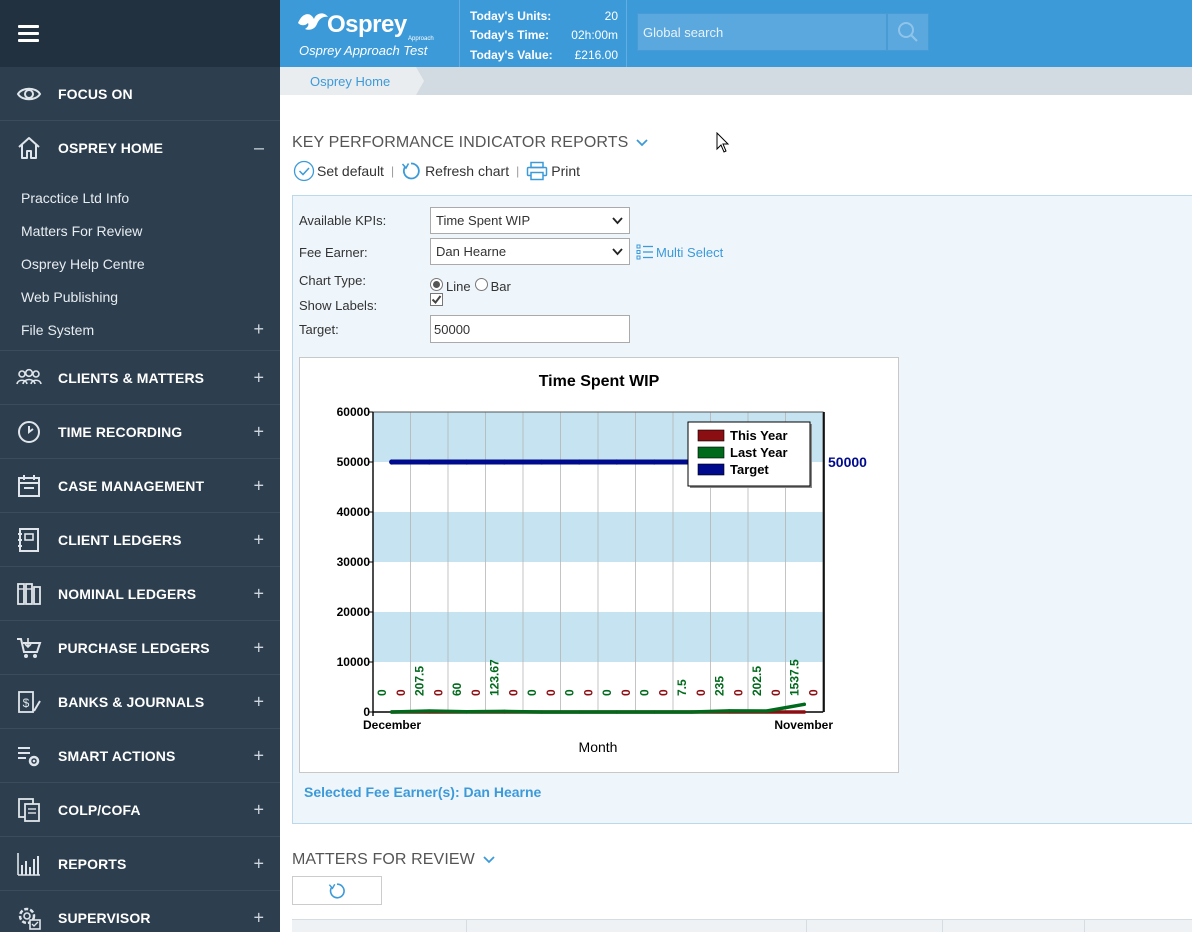 This screenshot has height=932, width=1192. What do you see at coordinates (393, 860) in the screenshot?
I see `mfr-section-title: MATTERS FOR REVIEW` at bounding box center [393, 860].